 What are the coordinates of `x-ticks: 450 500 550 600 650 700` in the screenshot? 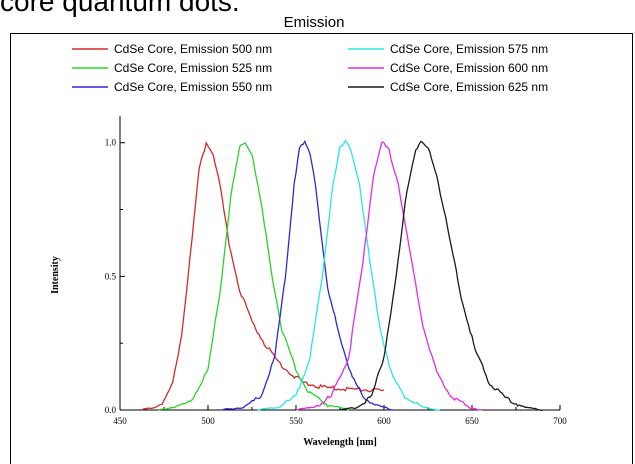 It's located at (340, 415).